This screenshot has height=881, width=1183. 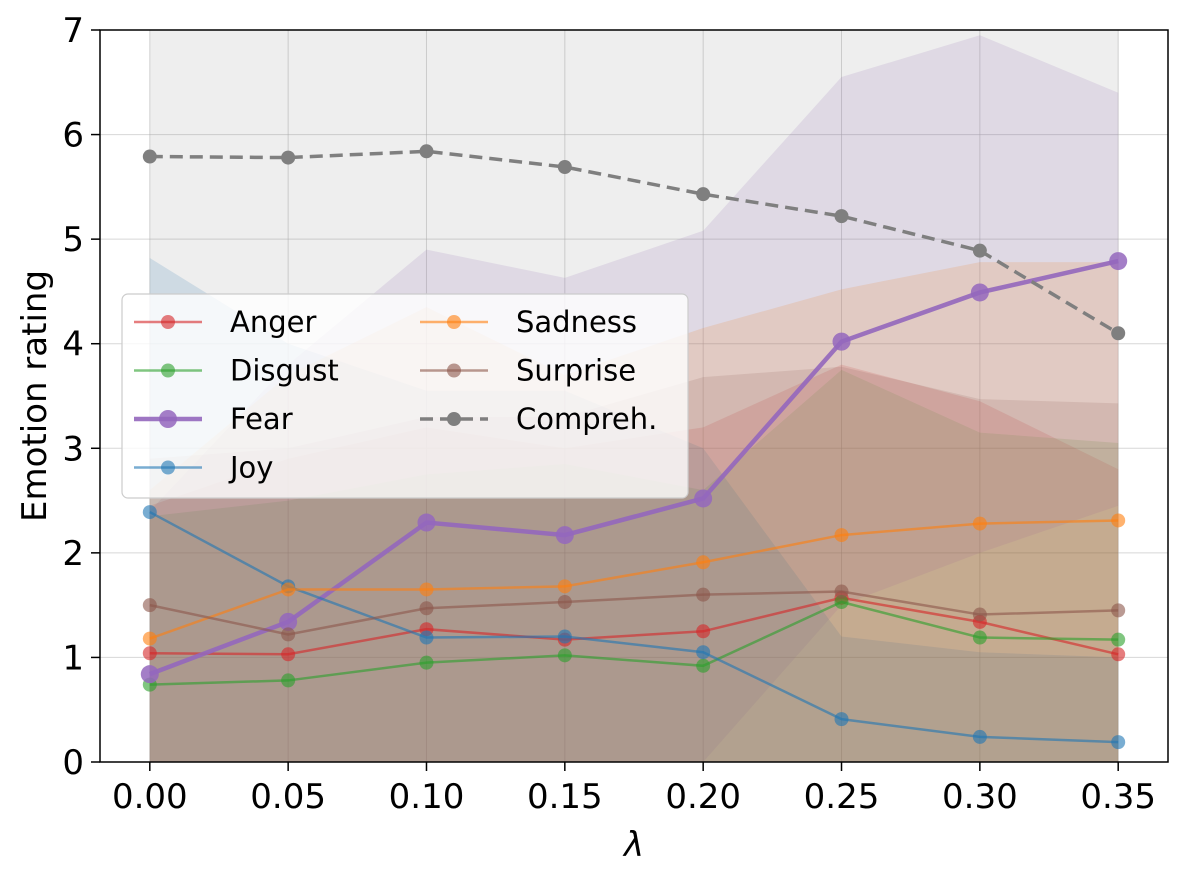 What do you see at coordinates (35, 396) in the screenshot?
I see `y-axis-label: Emotion rating` at bounding box center [35, 396].